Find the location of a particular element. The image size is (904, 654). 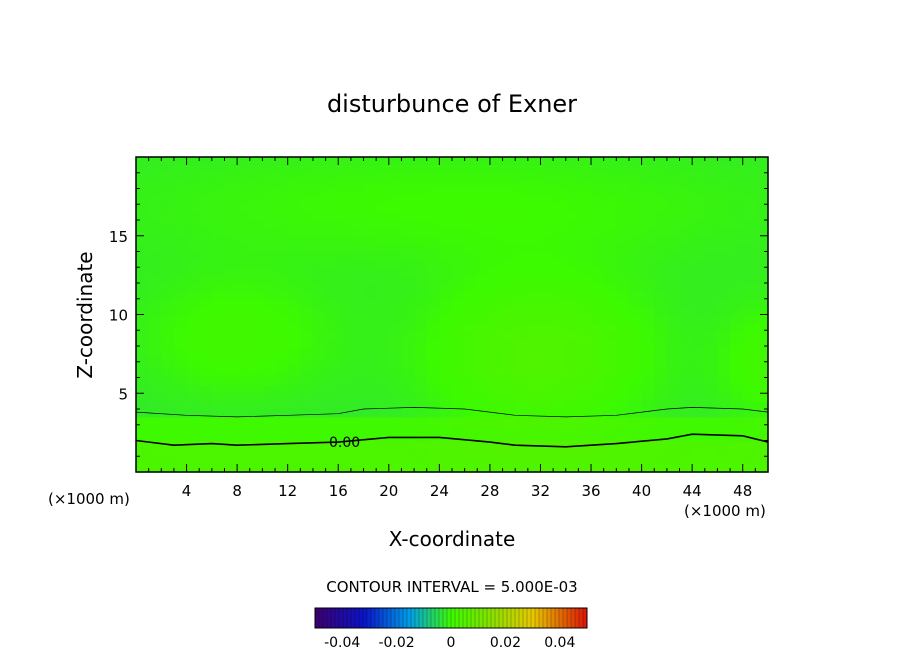

colorbar-stripes is located at coordinates (451, 618).